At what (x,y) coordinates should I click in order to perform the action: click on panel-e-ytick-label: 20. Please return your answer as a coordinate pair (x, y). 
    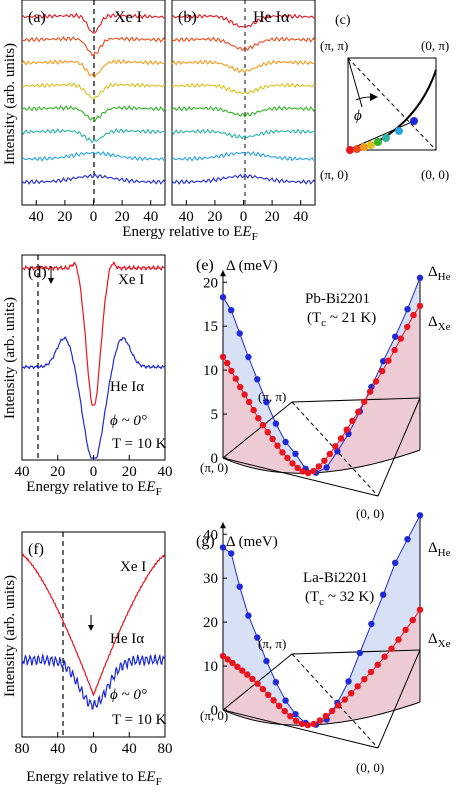
    Looking at the image, I should click on (210, 283).